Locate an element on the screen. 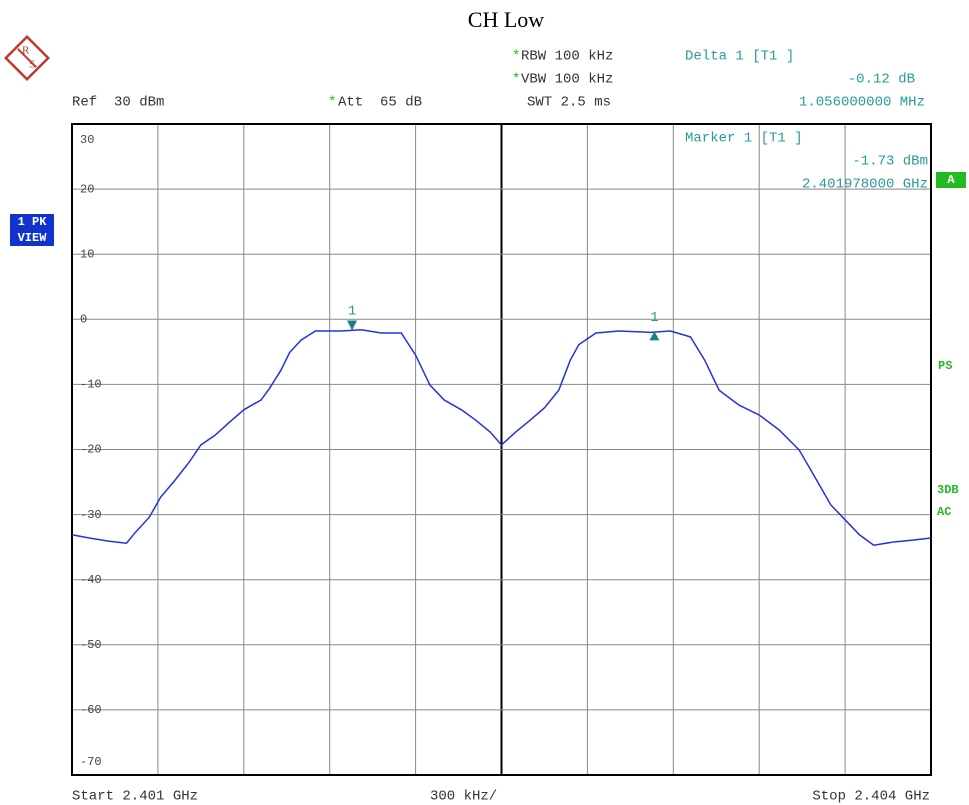 This screenshot has width=969, height=805. attenuation: Att 65 dB is located at coordinates (380, 103).